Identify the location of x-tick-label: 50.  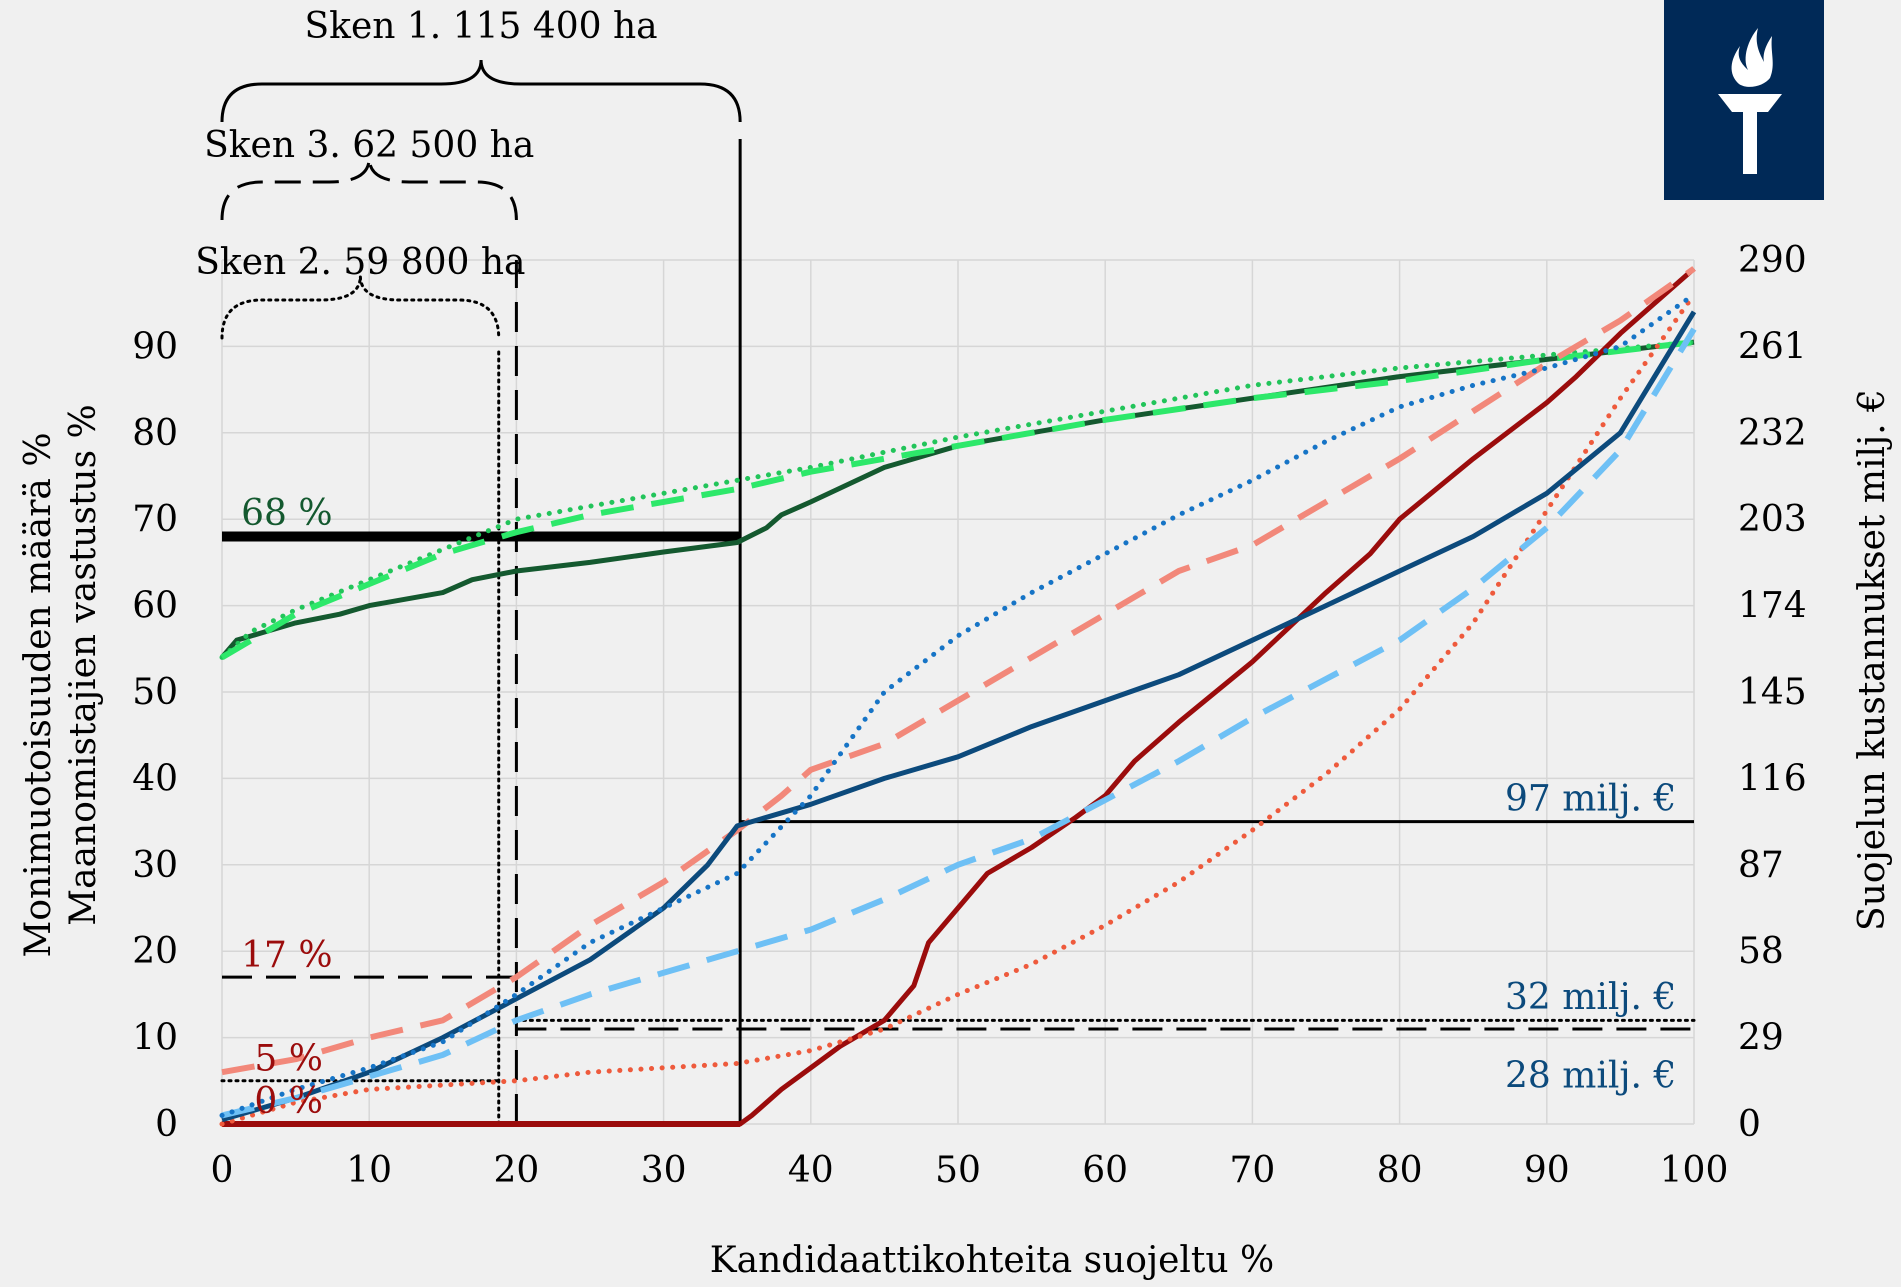
(958, 1170).